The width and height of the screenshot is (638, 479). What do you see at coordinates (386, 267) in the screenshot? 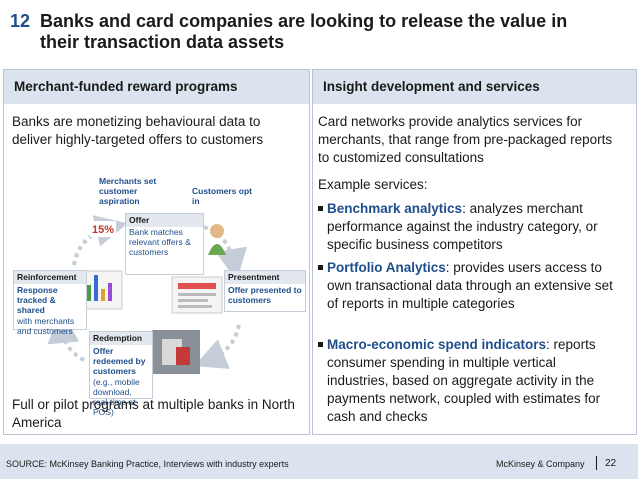
I see `bullet-portfolio-title: Portfolio Analytics` at bounding box center [386, 267].